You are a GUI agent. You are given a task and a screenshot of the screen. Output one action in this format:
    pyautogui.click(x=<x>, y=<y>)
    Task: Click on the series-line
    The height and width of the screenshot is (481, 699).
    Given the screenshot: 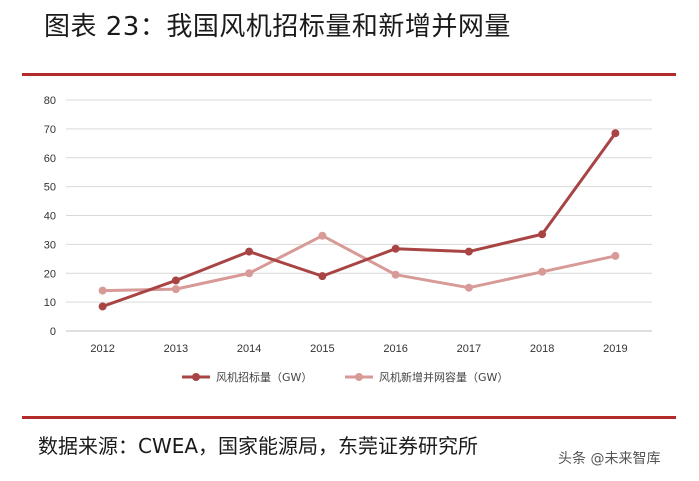 What is the action you would take?
    pyautogui.click(x=359, y=263)
    